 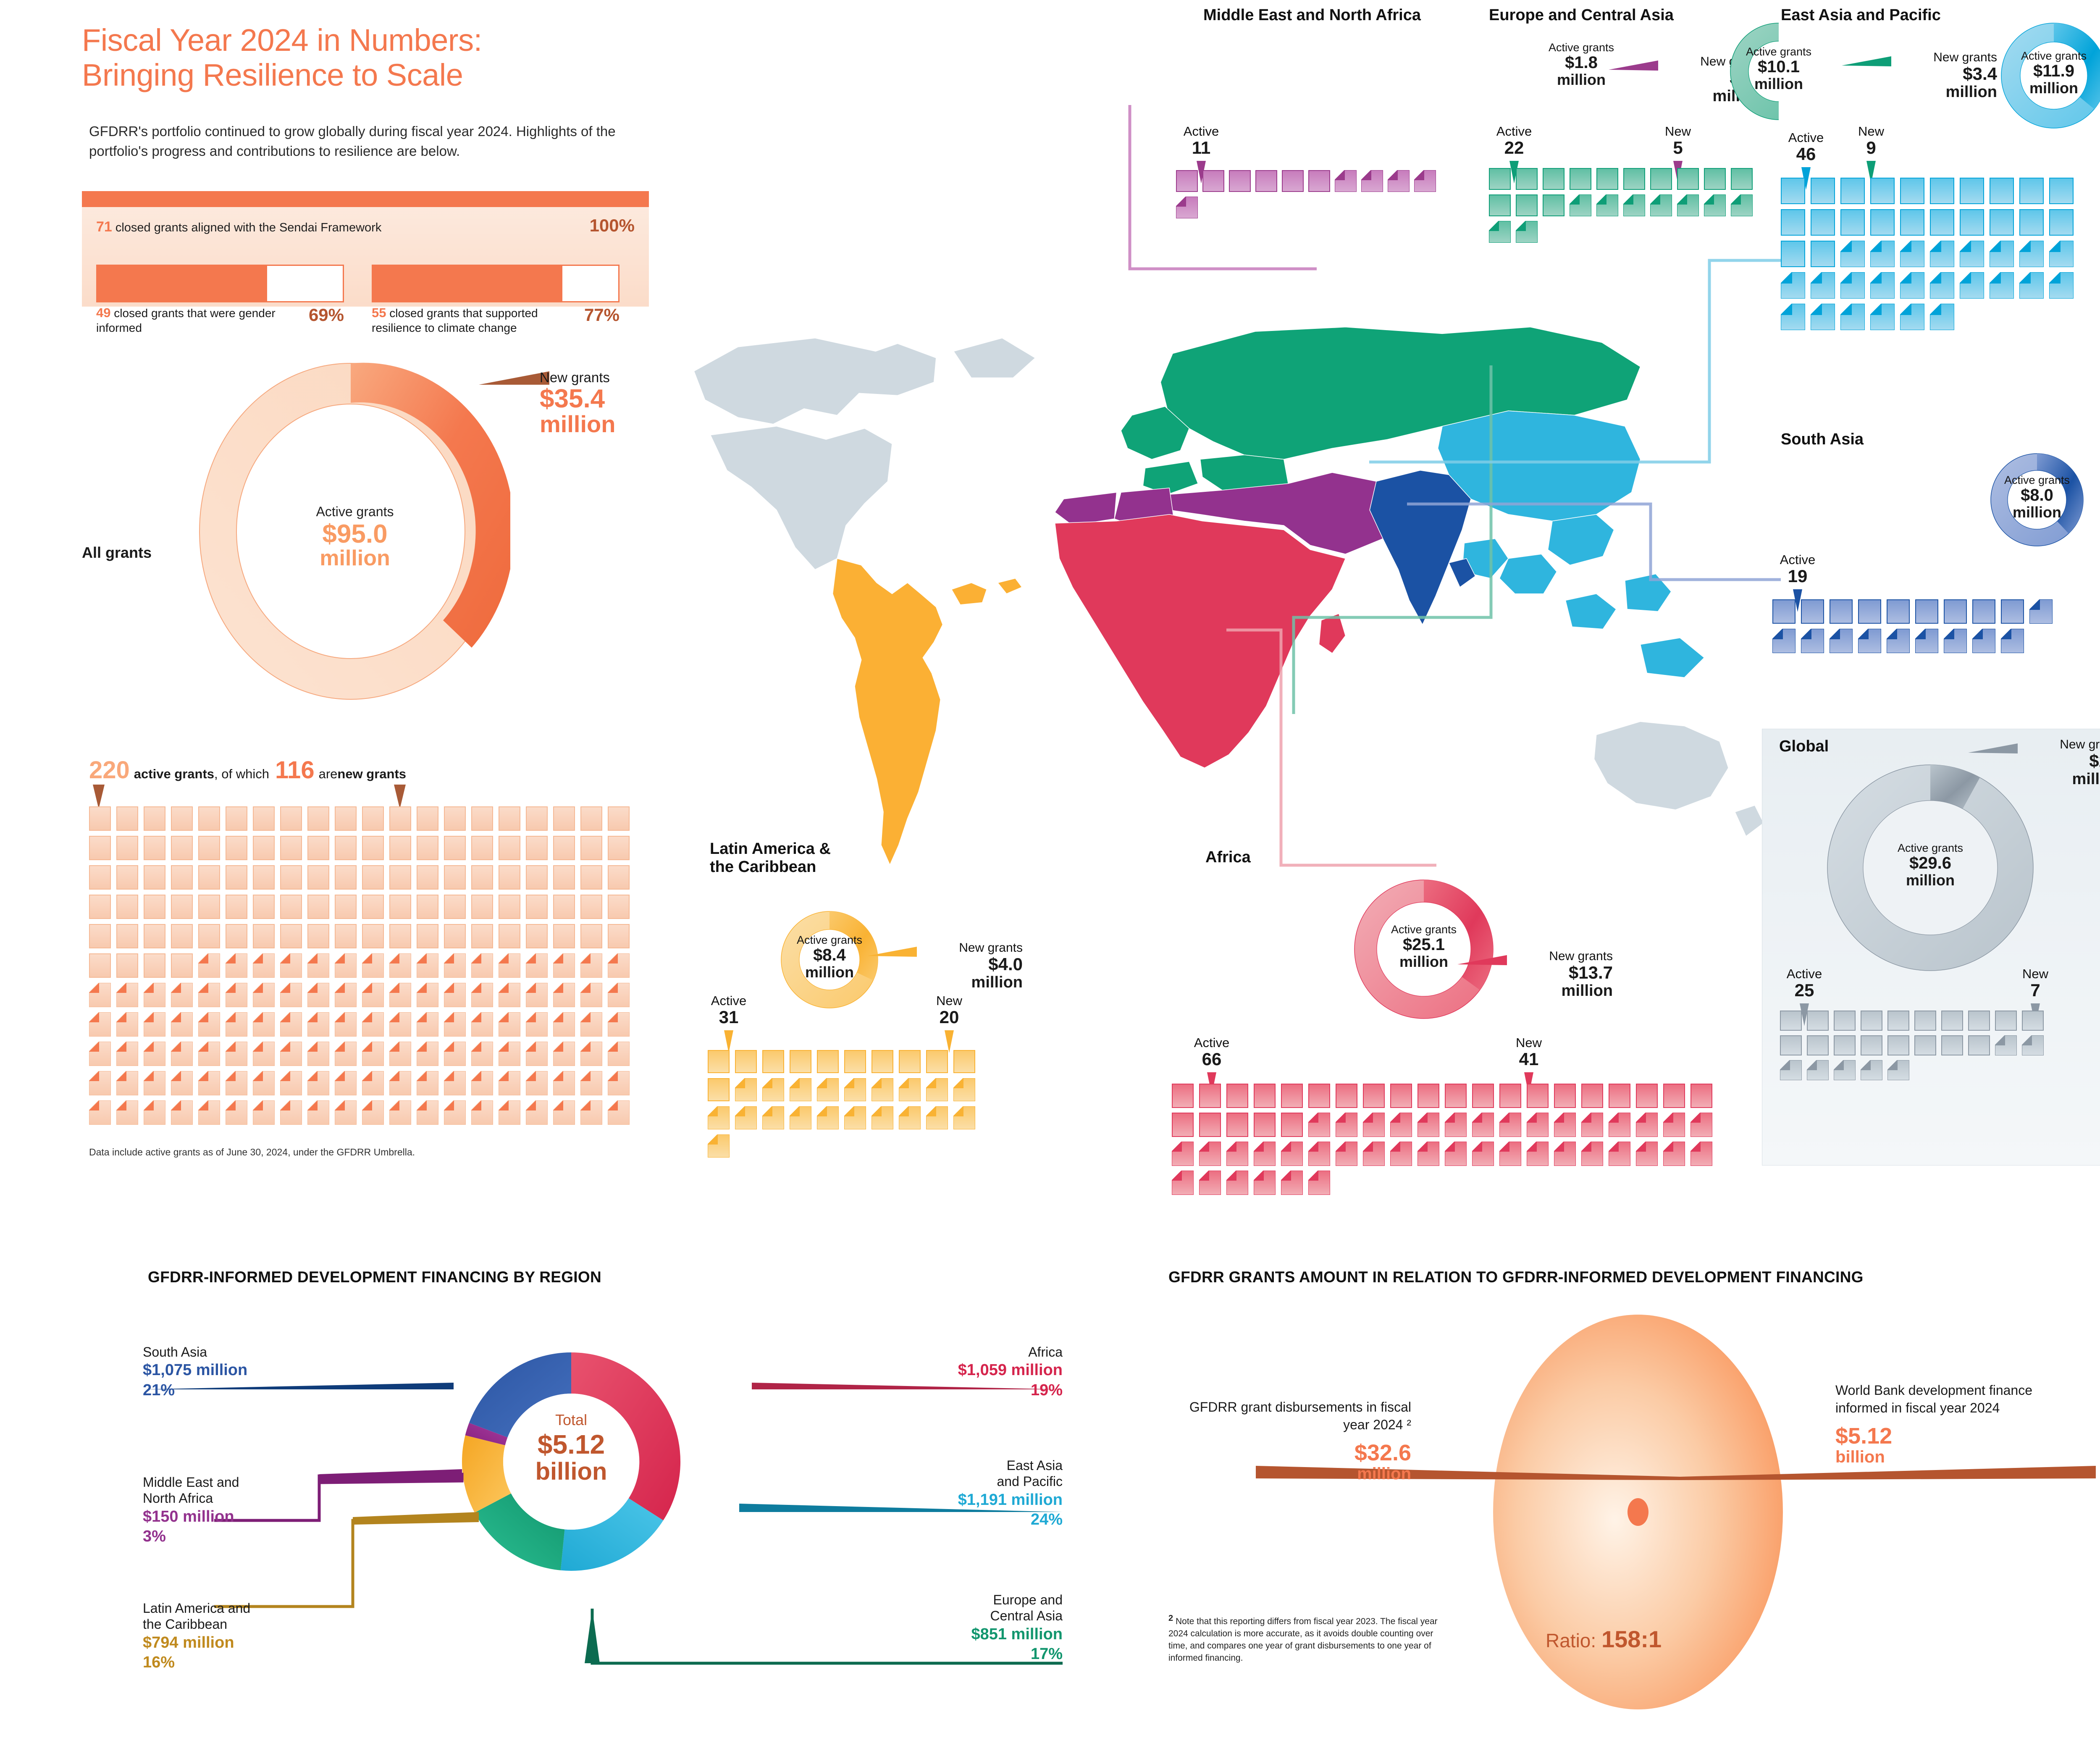 I want to click on ratio-prefix: Ratio:, so click(x=1571, y=1640).